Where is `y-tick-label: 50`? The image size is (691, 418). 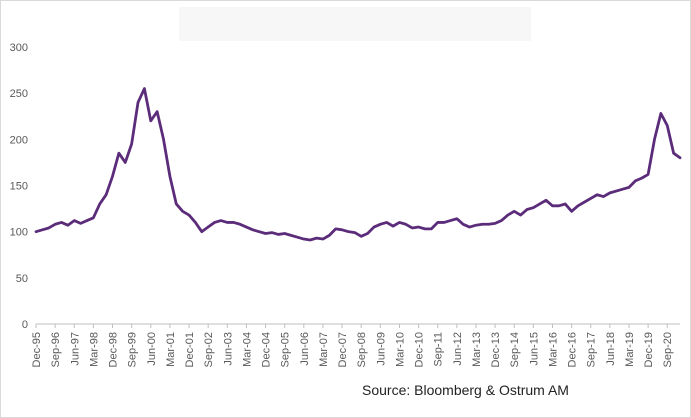 y-tick-label: 50 is located at coordinates (22, 279).